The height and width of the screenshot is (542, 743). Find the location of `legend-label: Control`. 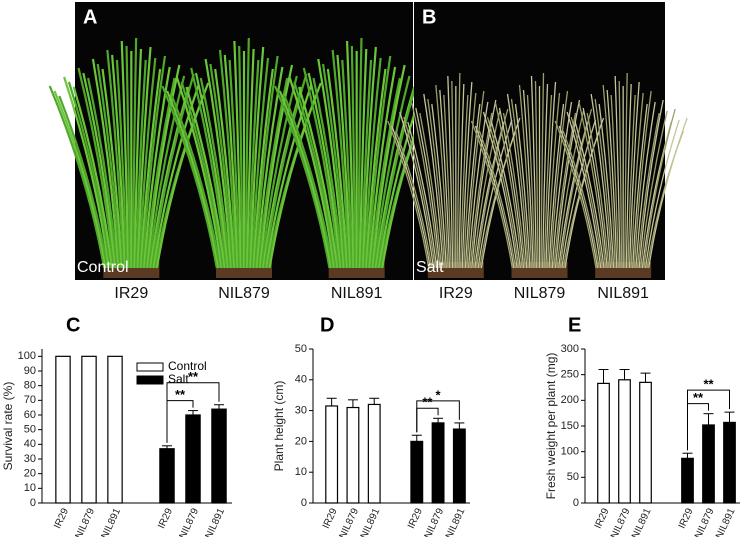

legend-label: Control is located at coordinates (187, 366).